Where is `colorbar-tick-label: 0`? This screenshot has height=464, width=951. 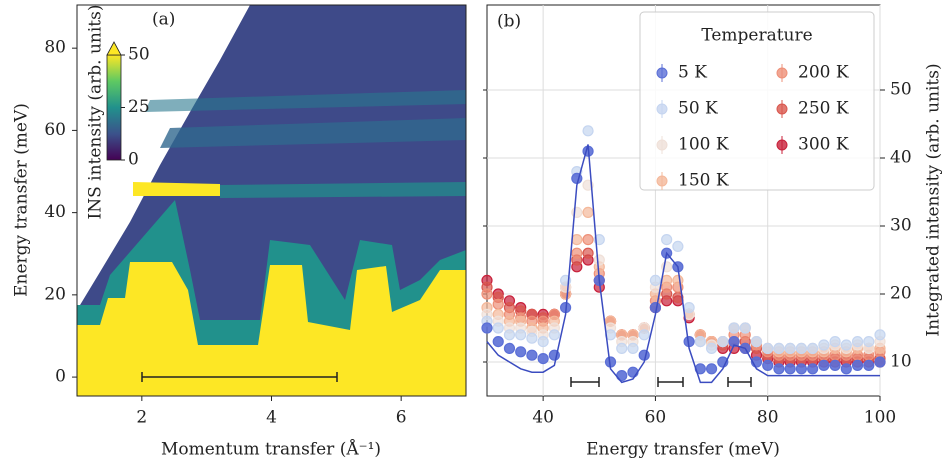 colorbar-tick-label: 0 is located at coordinates (133, 160).